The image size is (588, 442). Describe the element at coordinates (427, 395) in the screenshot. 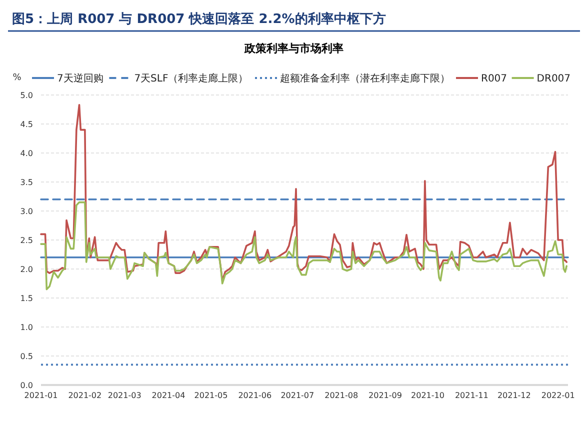

I see `x-tick-label: 2021-10` at that location.